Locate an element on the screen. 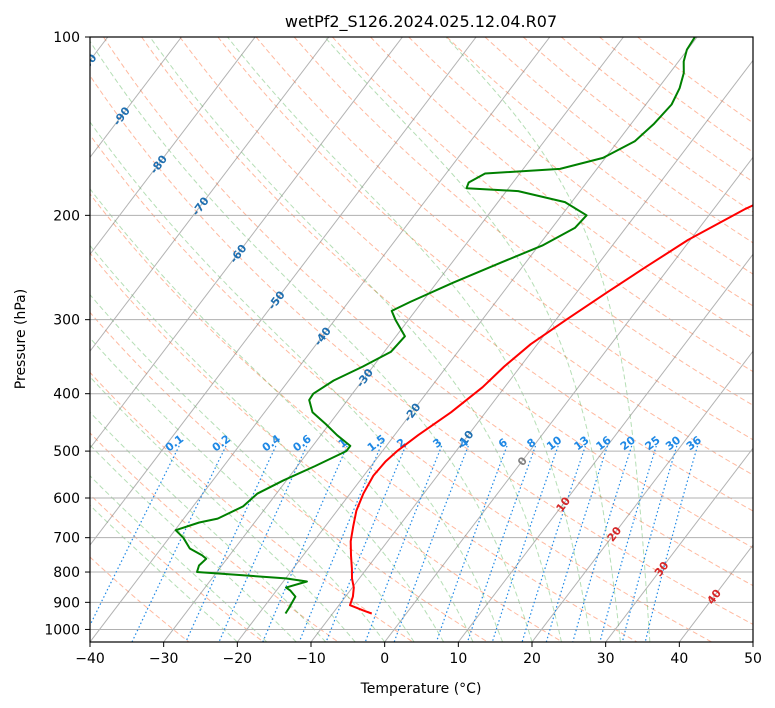  x-tick-label: −40 is located at coordinates (90, 659).